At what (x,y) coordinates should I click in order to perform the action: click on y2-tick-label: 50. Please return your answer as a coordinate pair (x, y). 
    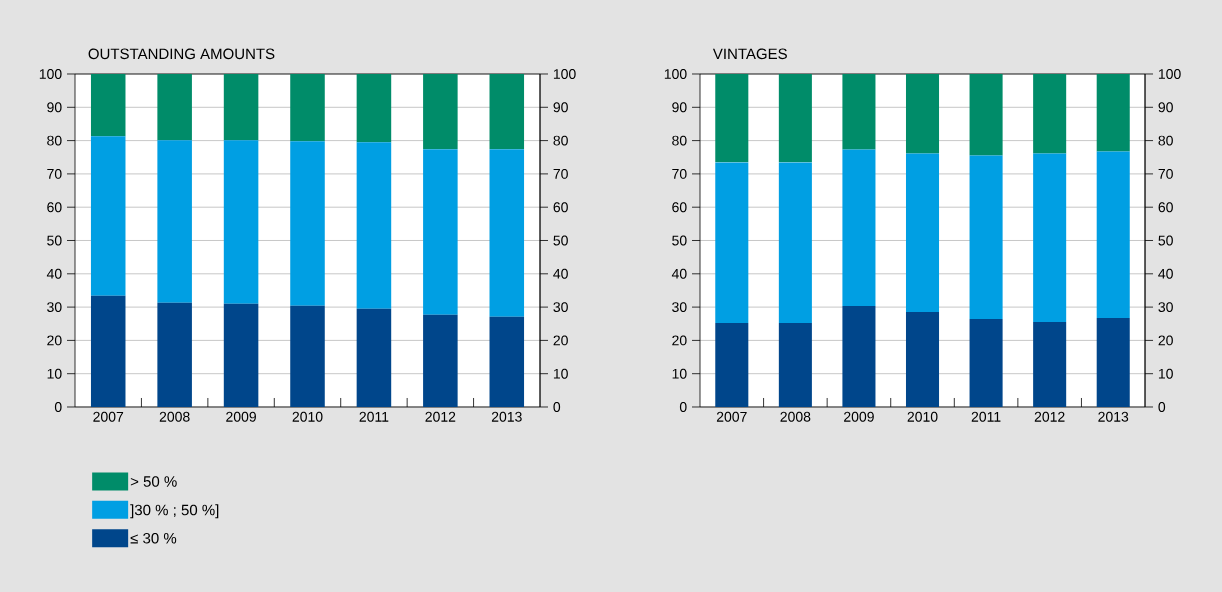
    Looking at the image, I should click on (560, 240).